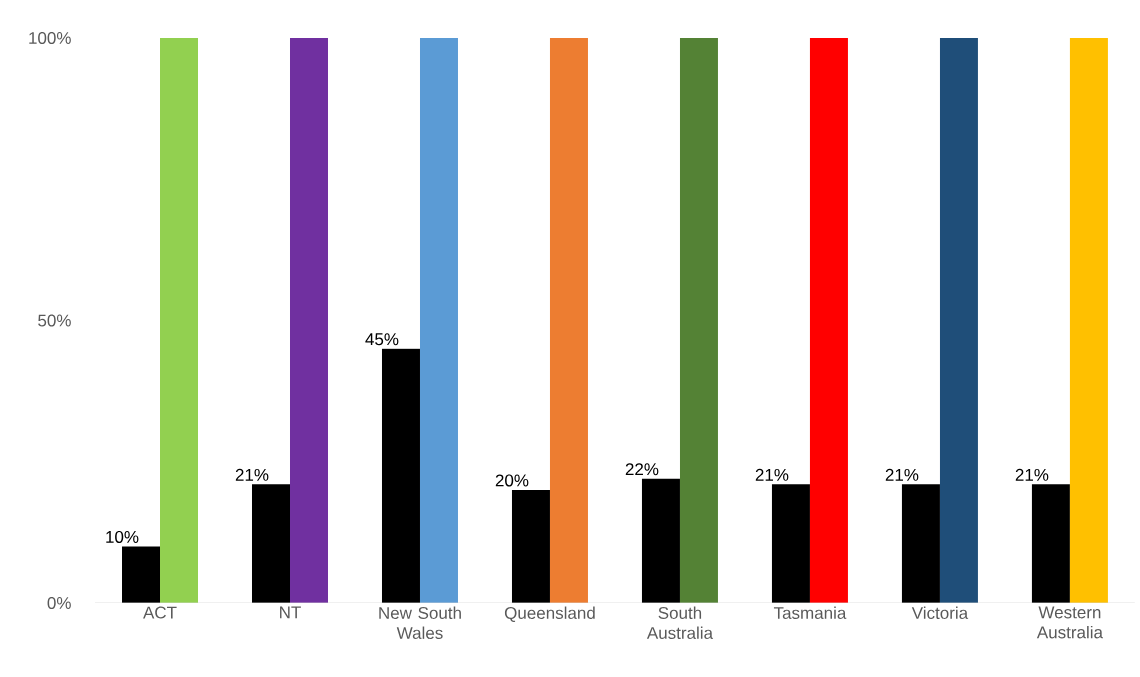 This screenshot has width=1140, height=677. What do you see at coordinates (122, 536) in the screenshot?
I see `data-label: 10%` at bounding box center [122, 536].